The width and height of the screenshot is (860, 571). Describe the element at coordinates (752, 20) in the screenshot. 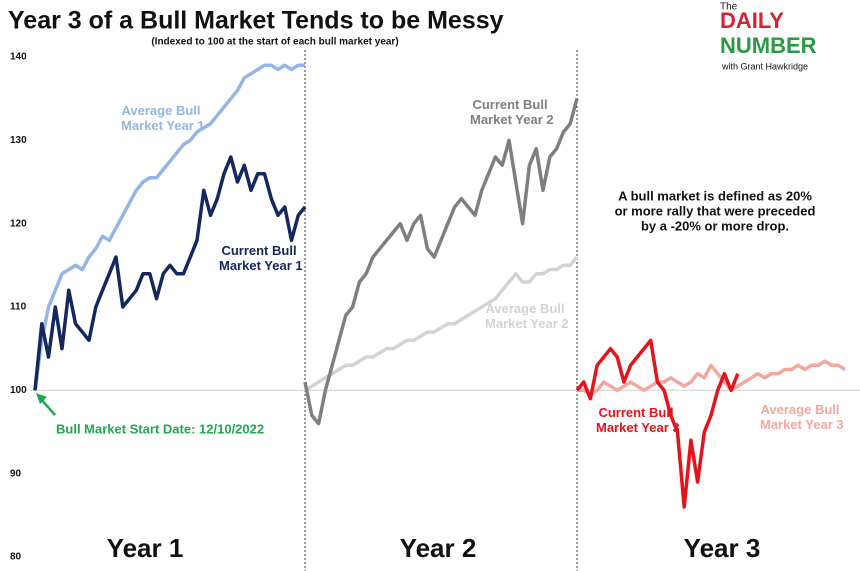

I see `logo-name: DAILY` at that location.